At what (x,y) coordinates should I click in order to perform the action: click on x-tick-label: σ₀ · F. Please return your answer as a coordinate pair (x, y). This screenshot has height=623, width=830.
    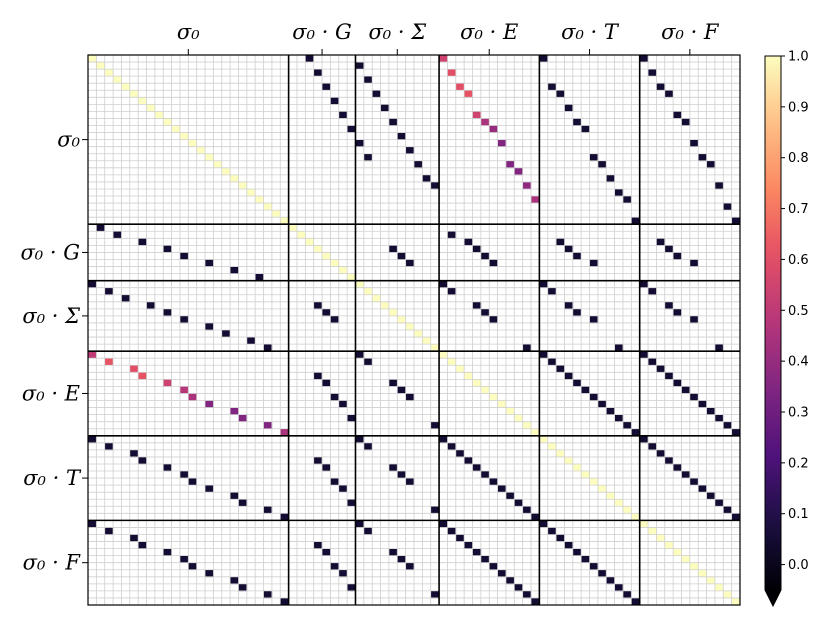
    Looking at the image, I should click on (690, 32).